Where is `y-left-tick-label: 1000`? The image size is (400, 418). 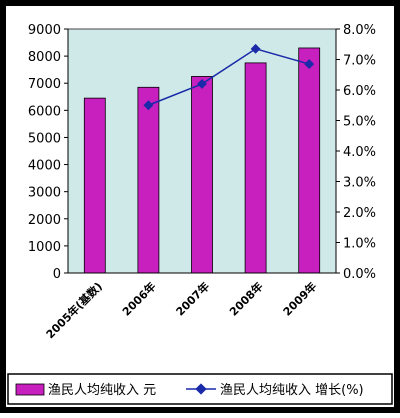
y-left-tick-label: 1000 is located at coordinates (44, 247).